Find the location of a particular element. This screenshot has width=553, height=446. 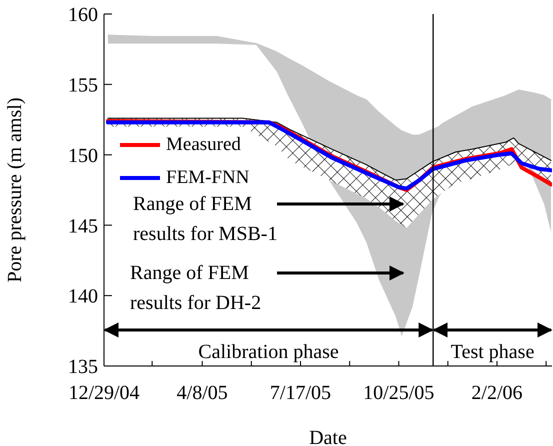

annotation: Test phase is located at coordinates (492, 352).